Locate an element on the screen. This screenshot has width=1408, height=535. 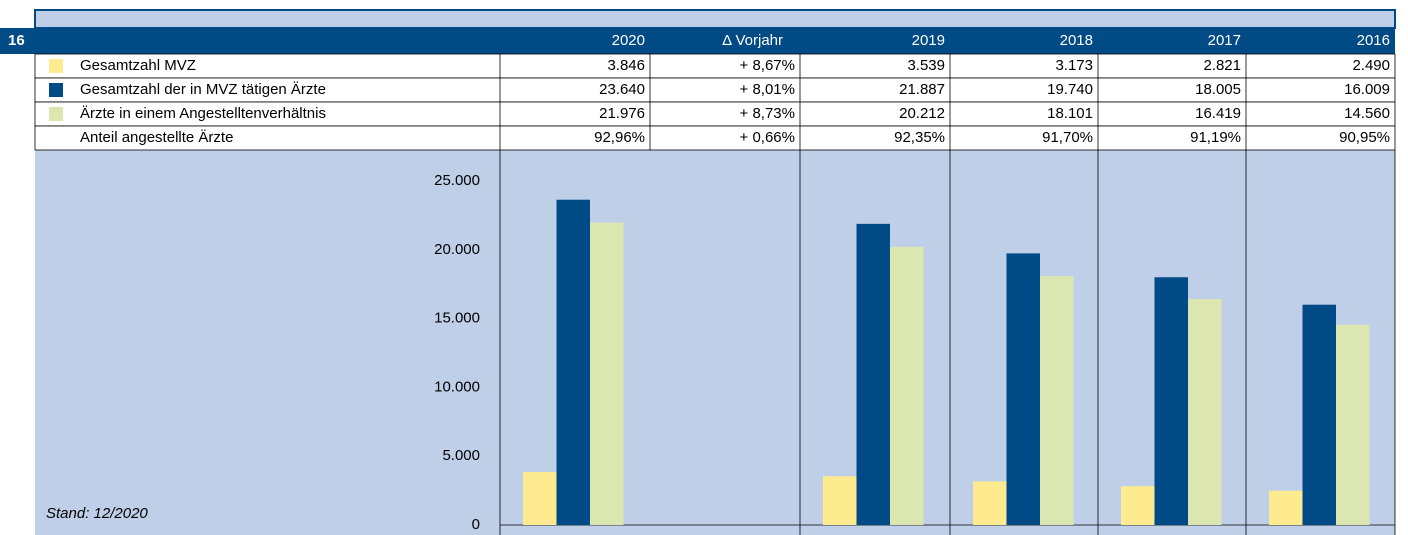
delta-cell: + 8,01% is located at coordinates (767, 89).